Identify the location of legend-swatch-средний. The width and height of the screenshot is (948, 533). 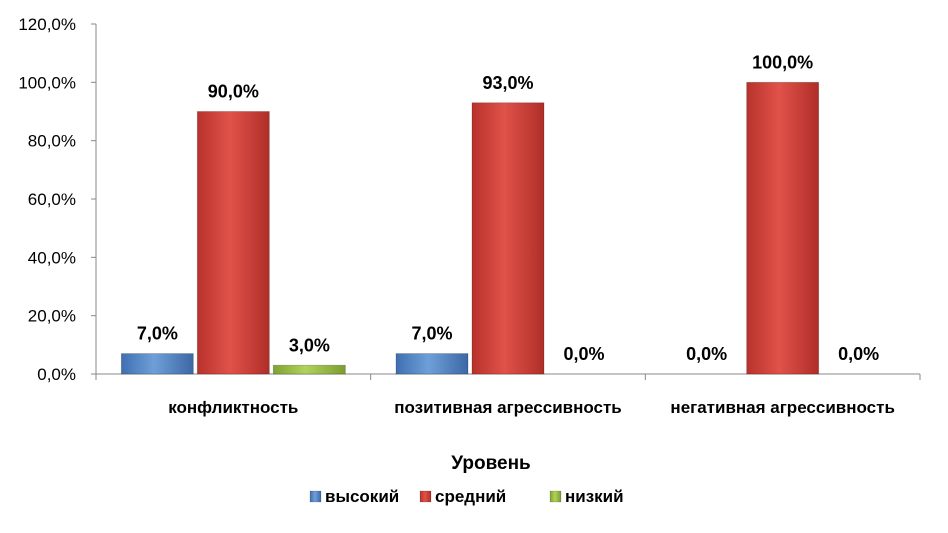
(425, 496).